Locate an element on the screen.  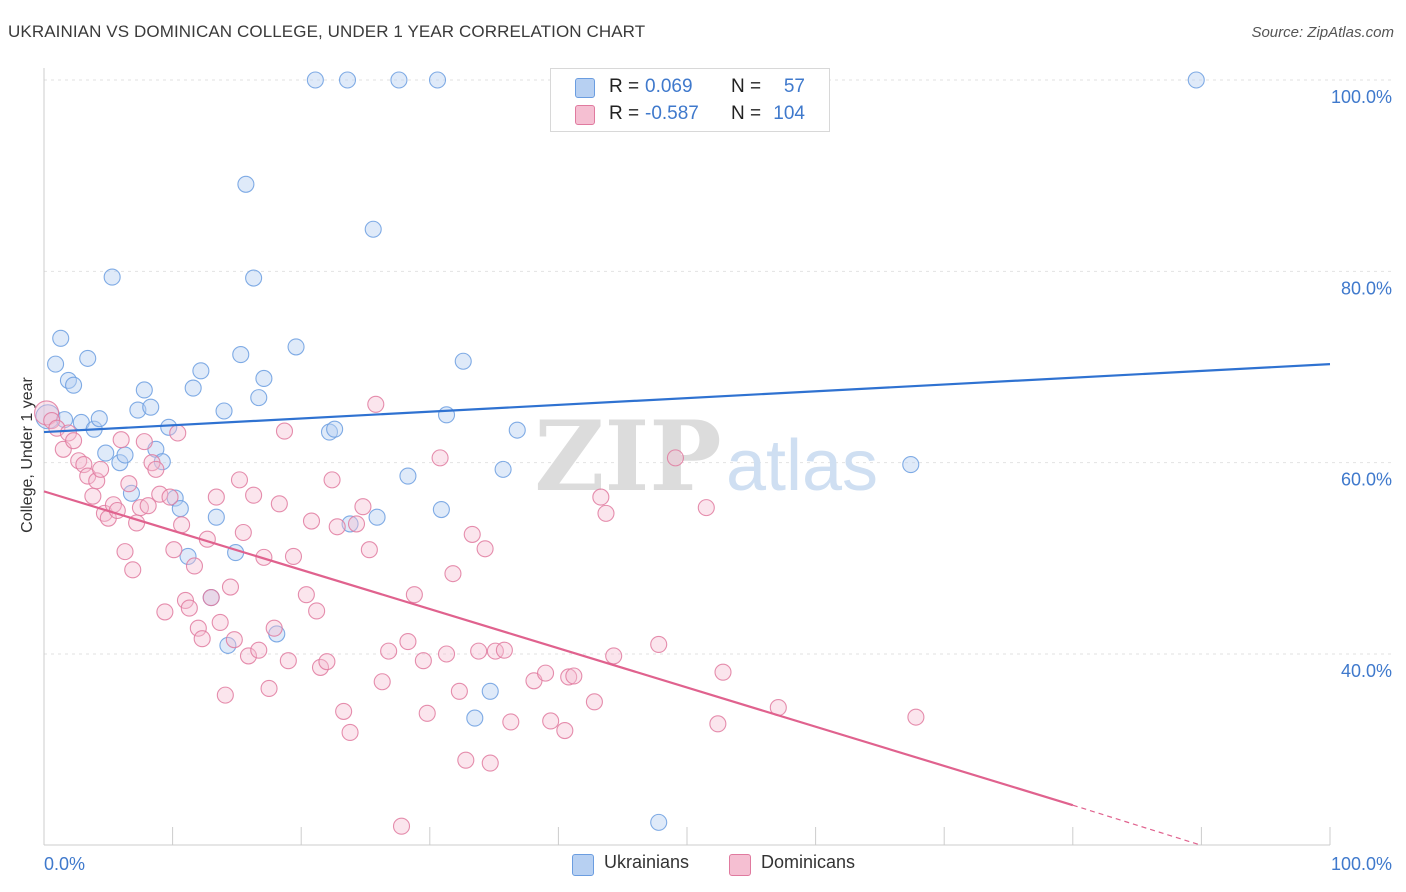
y-tick-label-40: 40.0% is located at coordinates (1366, 671).